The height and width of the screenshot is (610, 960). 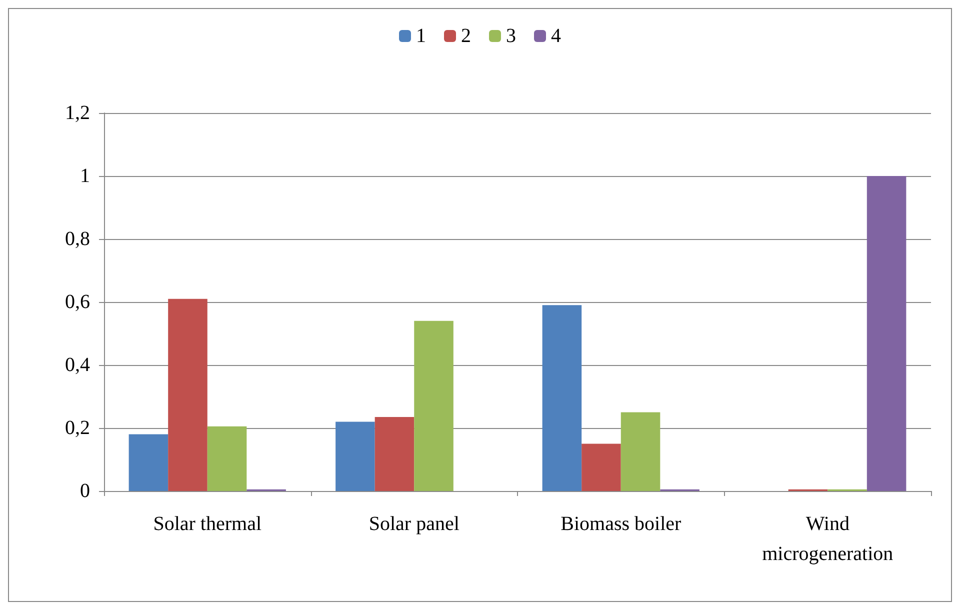 What do you see at coordinates (421, 36) in the screenshot?
I see `legend-label: 1` at bounding box center [421, 36].